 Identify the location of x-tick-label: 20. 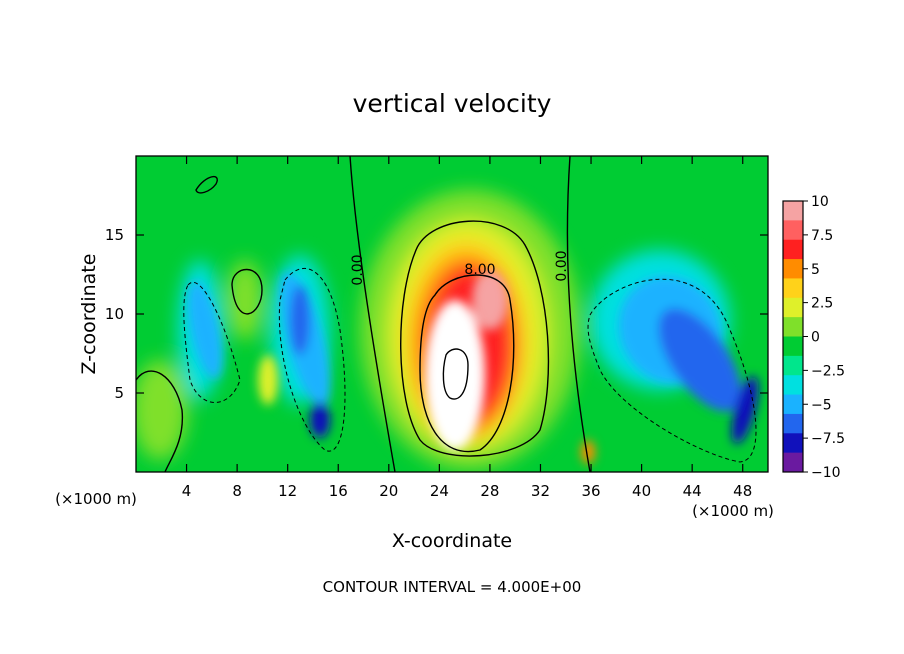
(388, 491).